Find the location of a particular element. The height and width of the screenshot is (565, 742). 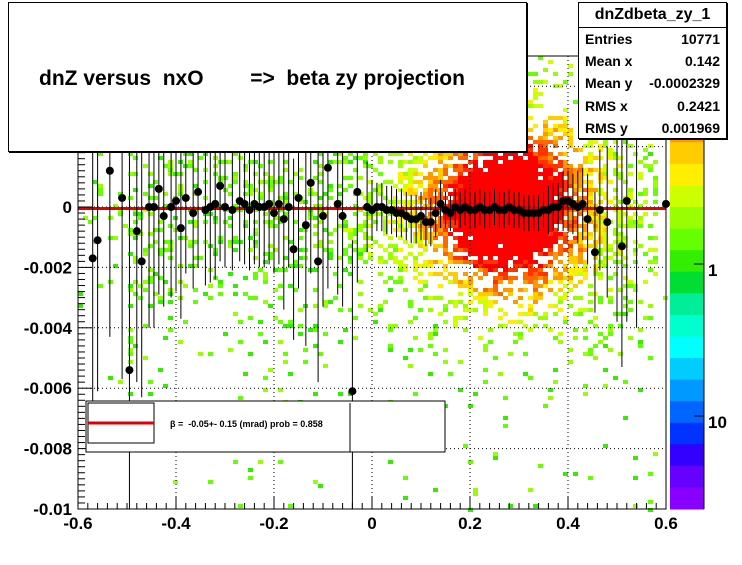

palette-label: 10 is located at coordinates (717, 422).